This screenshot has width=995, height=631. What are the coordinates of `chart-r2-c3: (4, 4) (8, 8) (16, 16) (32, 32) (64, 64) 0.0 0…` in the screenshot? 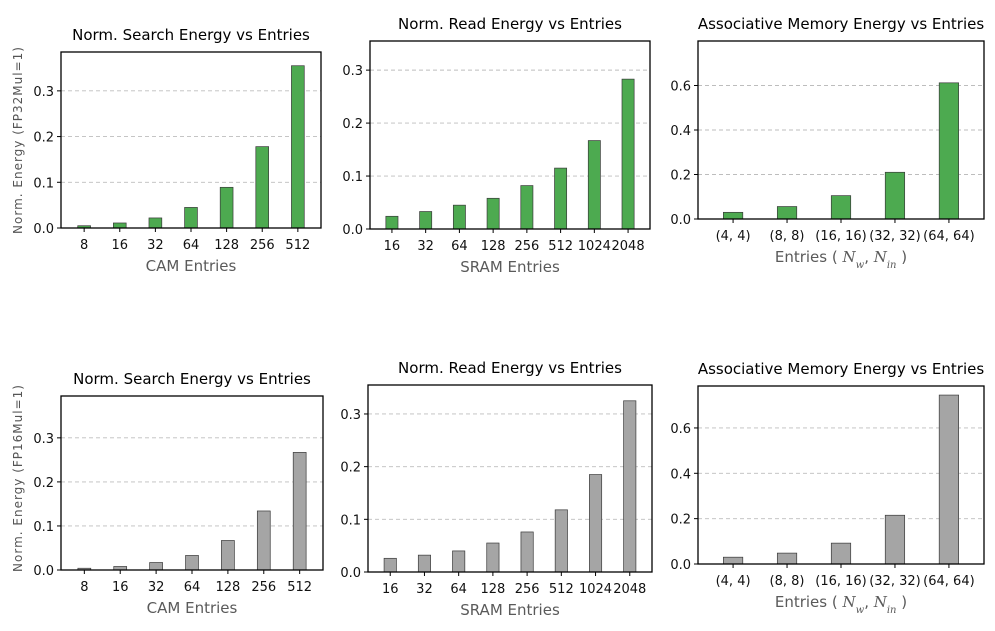 It's located at (827, 488).